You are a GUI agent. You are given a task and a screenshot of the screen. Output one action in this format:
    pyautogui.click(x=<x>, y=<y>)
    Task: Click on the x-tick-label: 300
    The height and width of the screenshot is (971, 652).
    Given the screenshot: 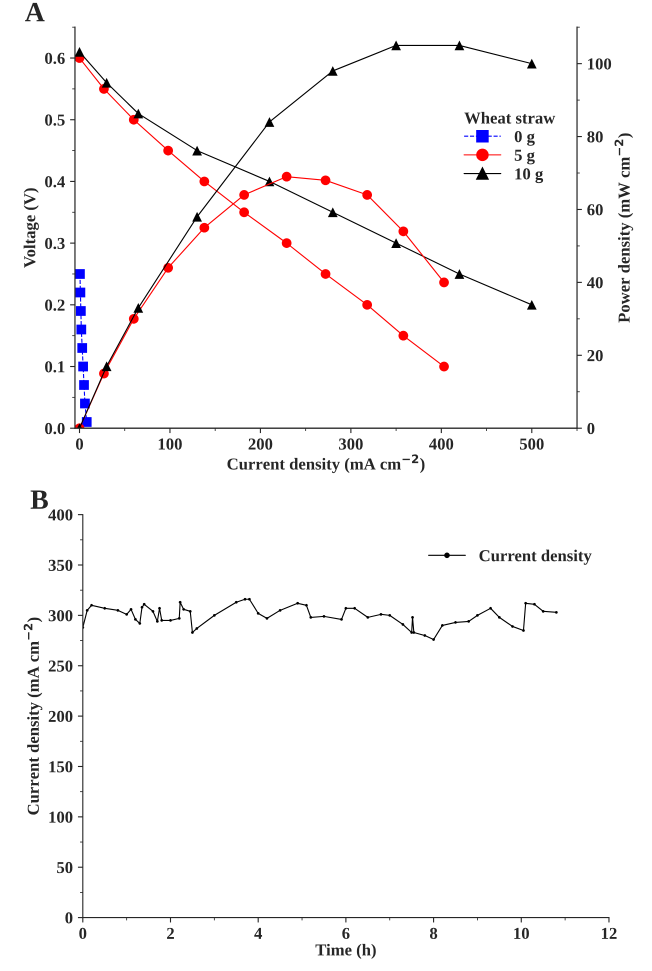 What is the action you would take?
    pyautogui.click(x=351, y=444)
    